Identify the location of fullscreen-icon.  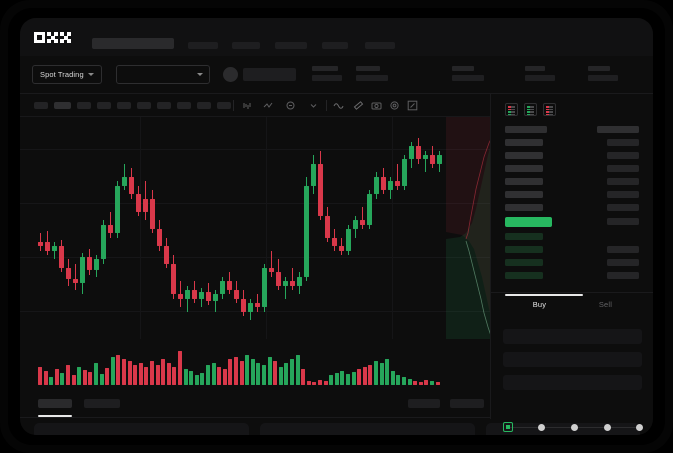
(412, 105).